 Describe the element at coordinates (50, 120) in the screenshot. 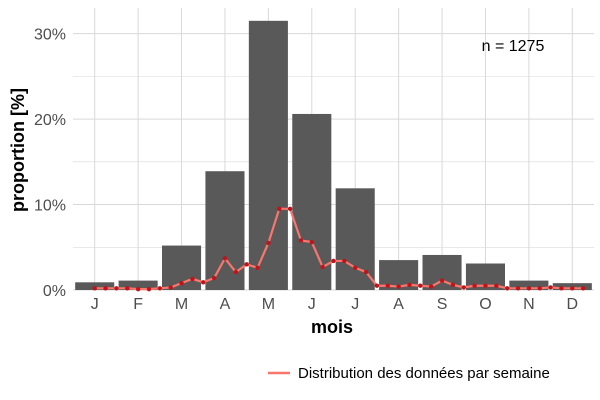

I see `y-tick-label: 20%` at that location.